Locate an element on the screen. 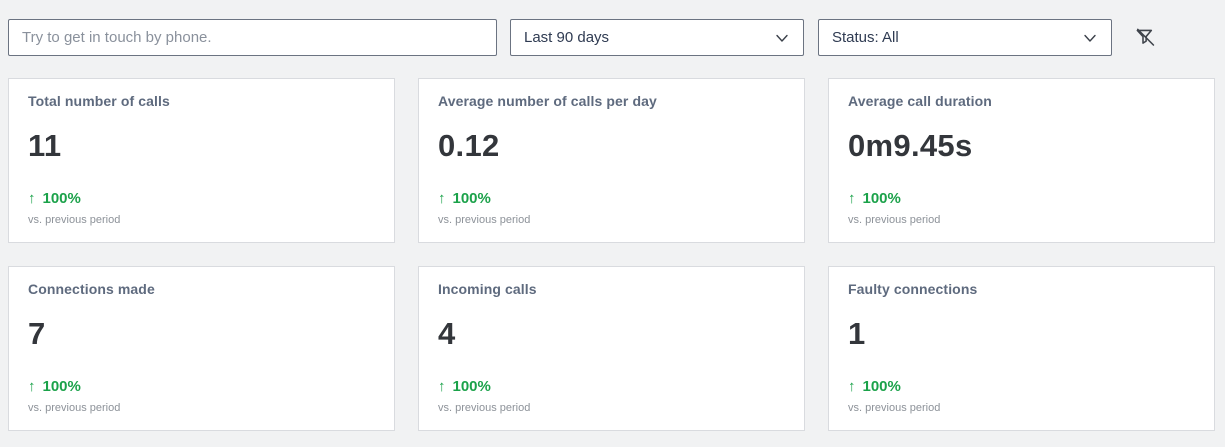 The width and height of the screenshot is (1225, 447). card-title: Incoming calls is located at coordinates (487, 289).